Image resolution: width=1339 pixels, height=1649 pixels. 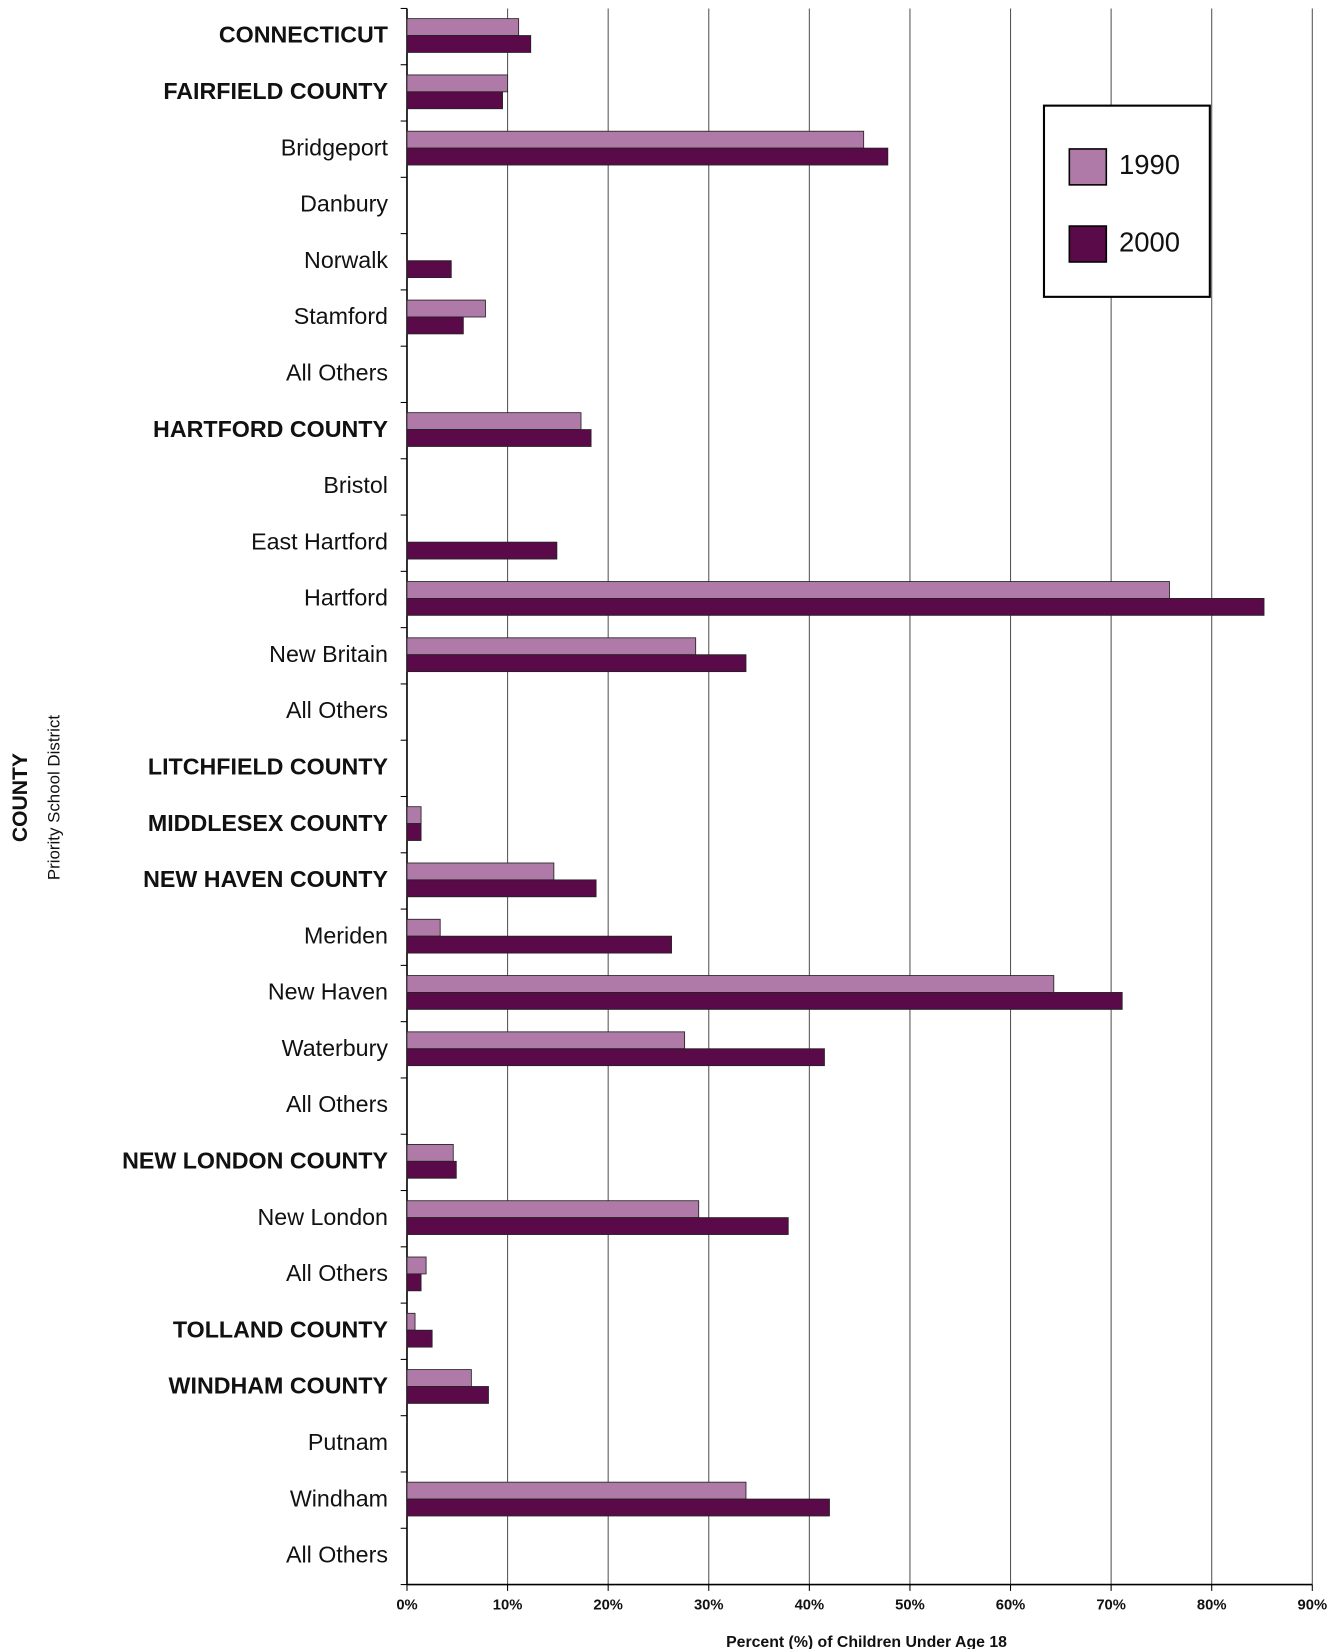 I want to click on x-tick-label: 70%, so click(x=1111, y=1606).